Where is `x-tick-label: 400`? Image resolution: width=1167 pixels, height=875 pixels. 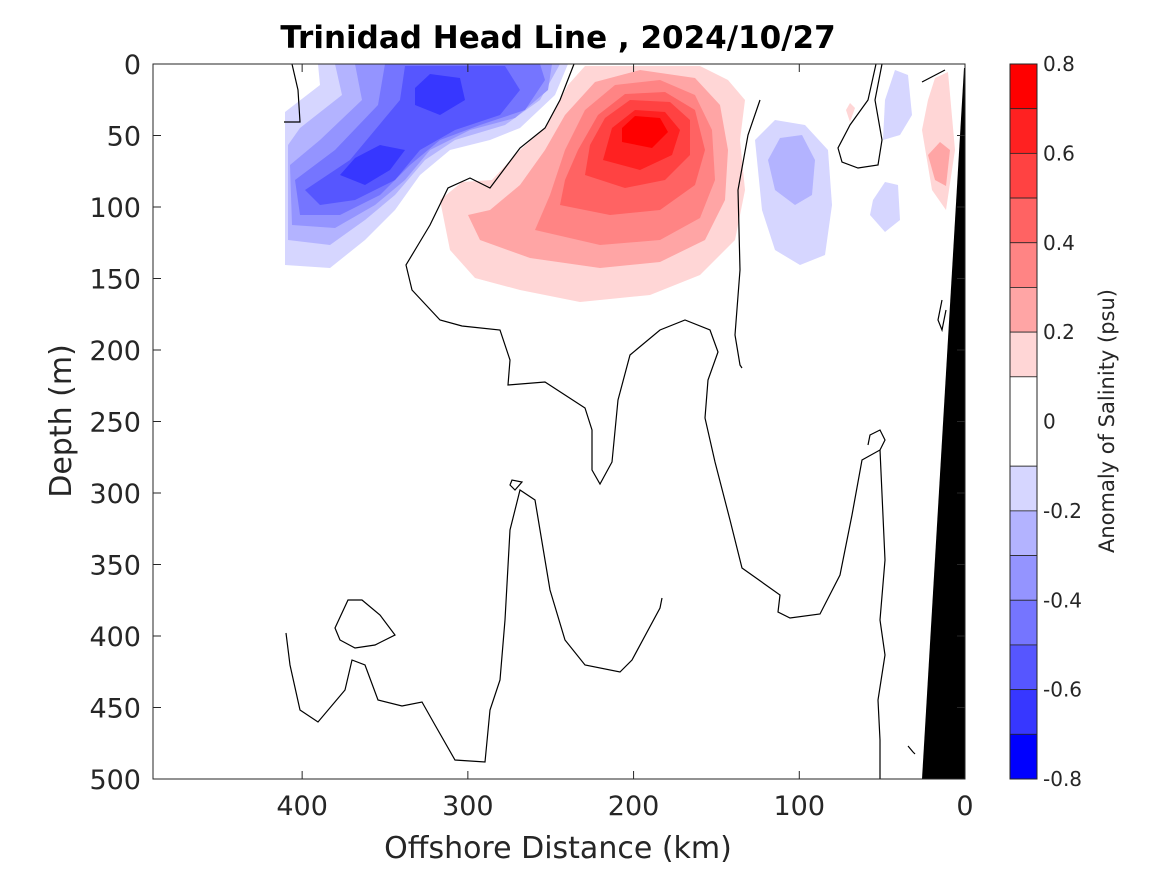 x-tick-label: 400 is located at coordinates (302, 806).